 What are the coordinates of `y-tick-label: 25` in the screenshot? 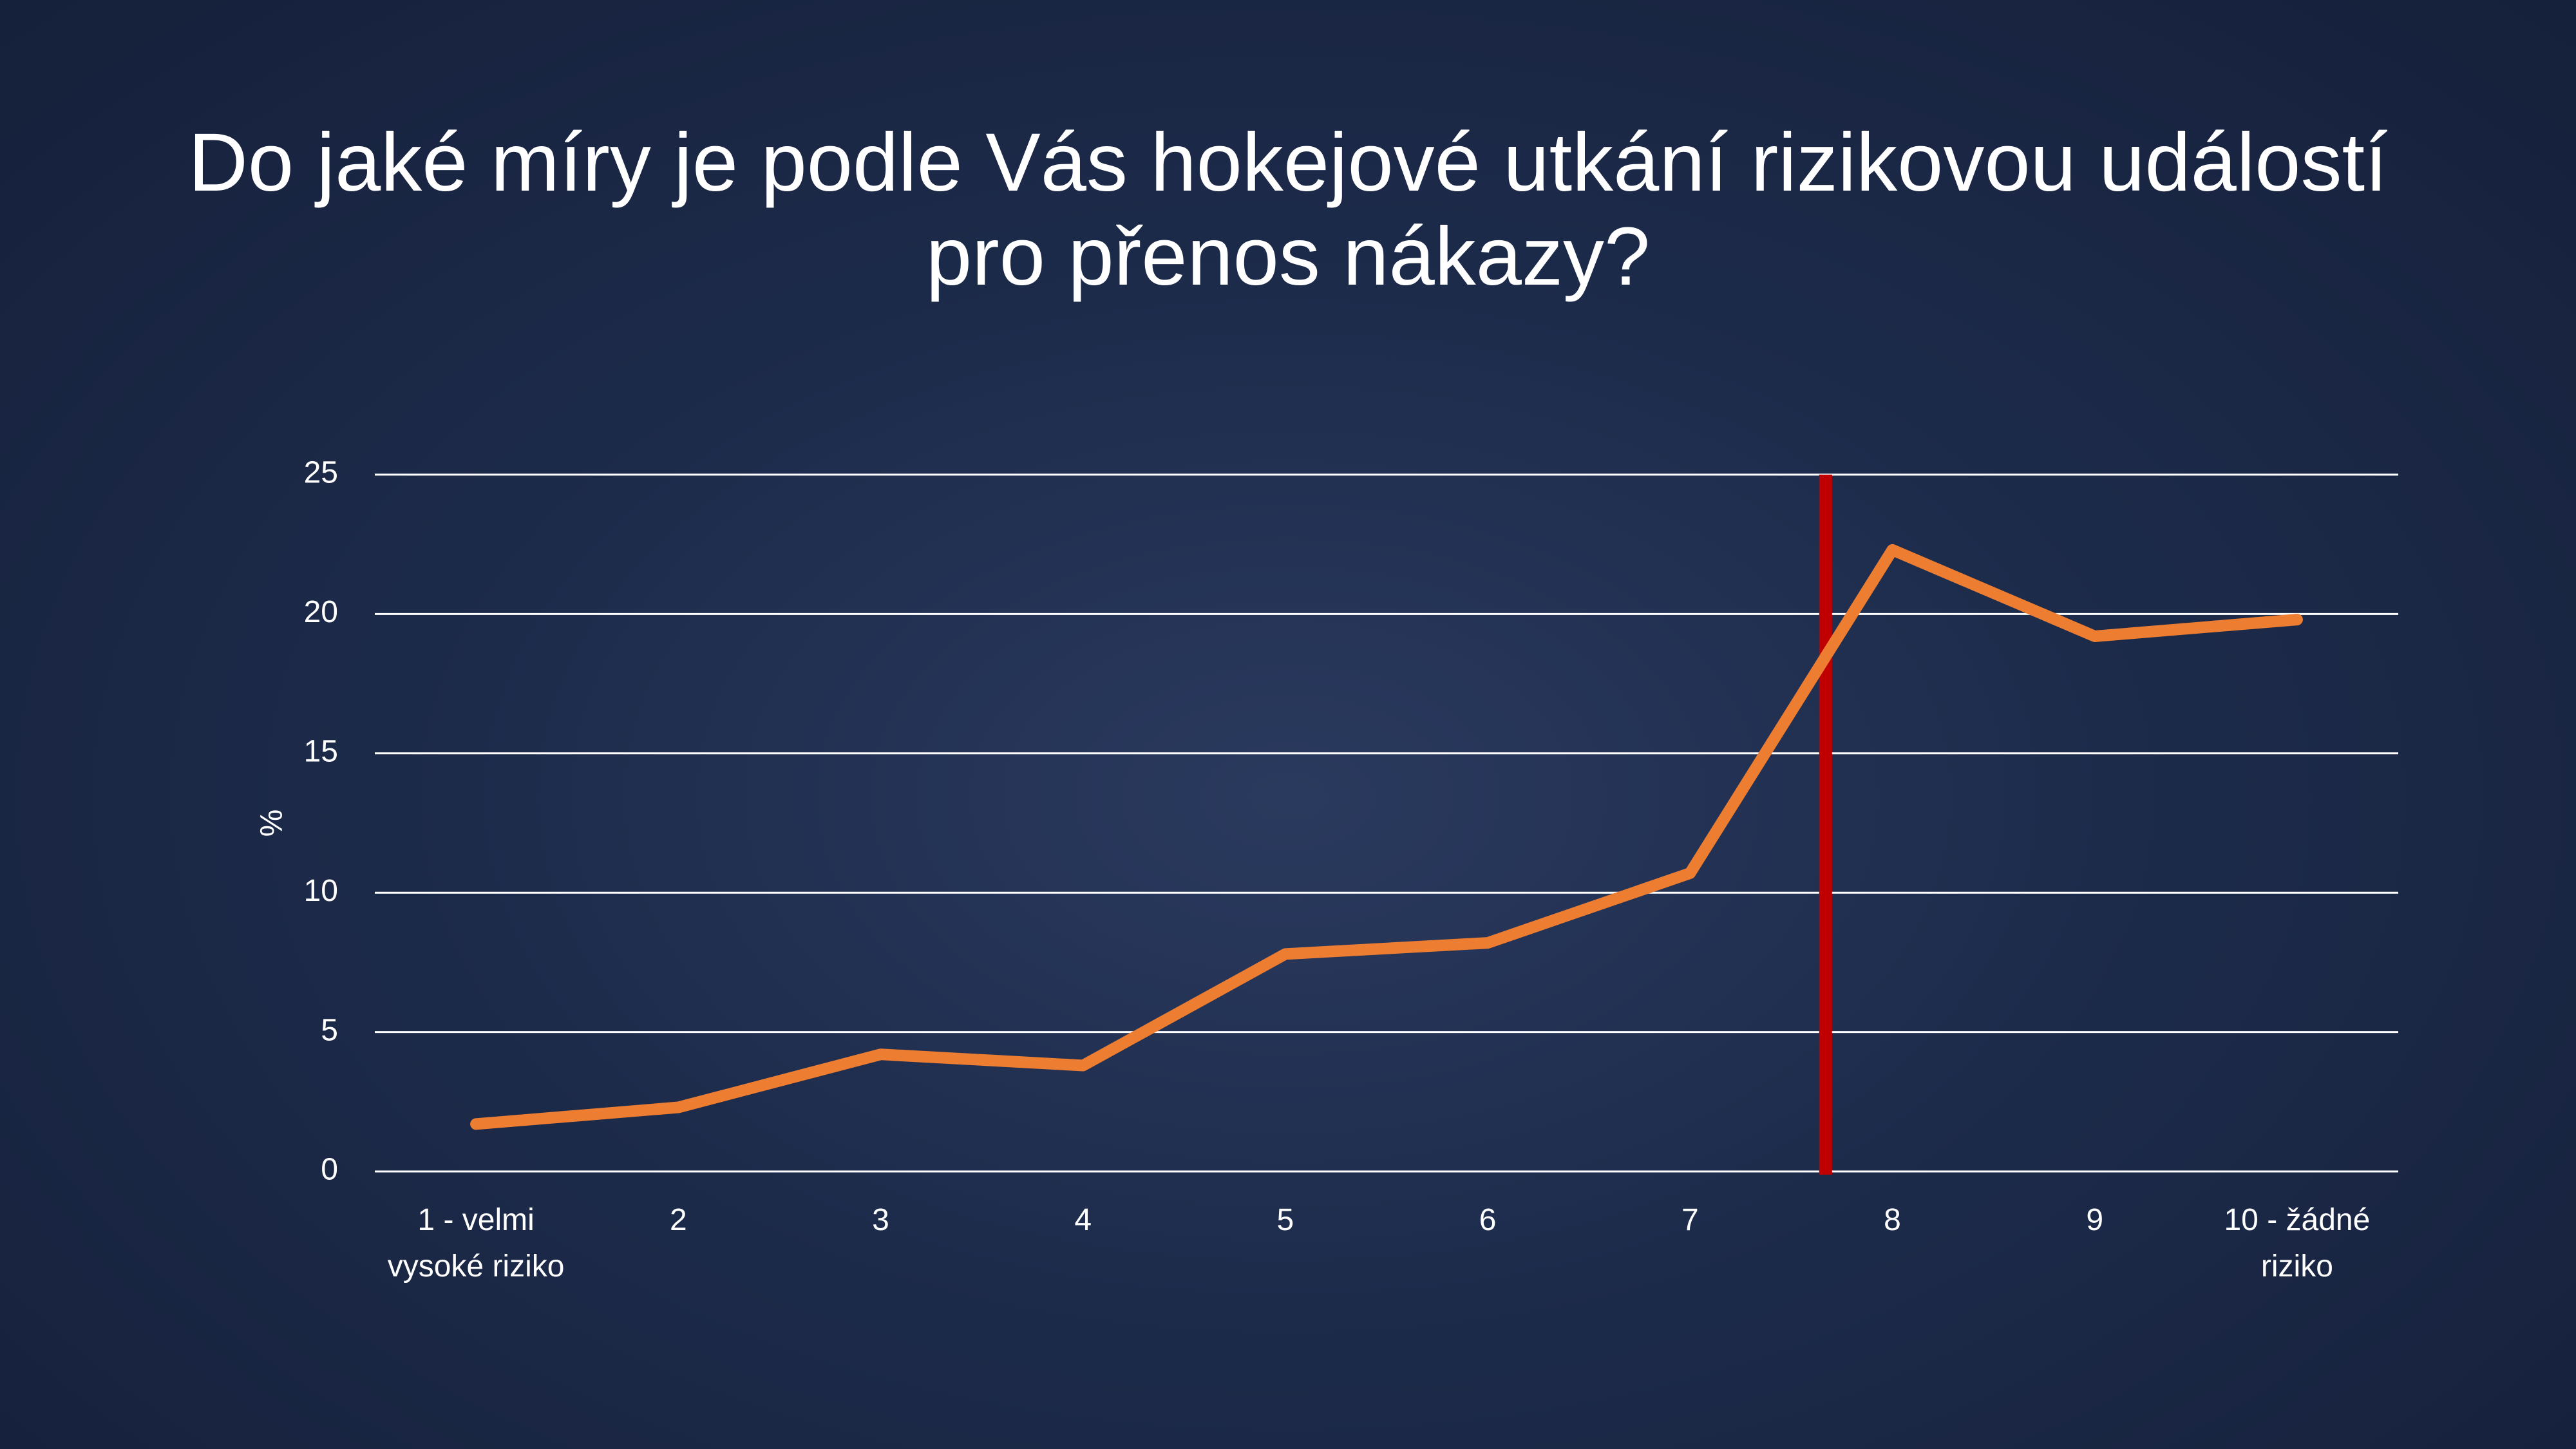 It's located at (321, 473).